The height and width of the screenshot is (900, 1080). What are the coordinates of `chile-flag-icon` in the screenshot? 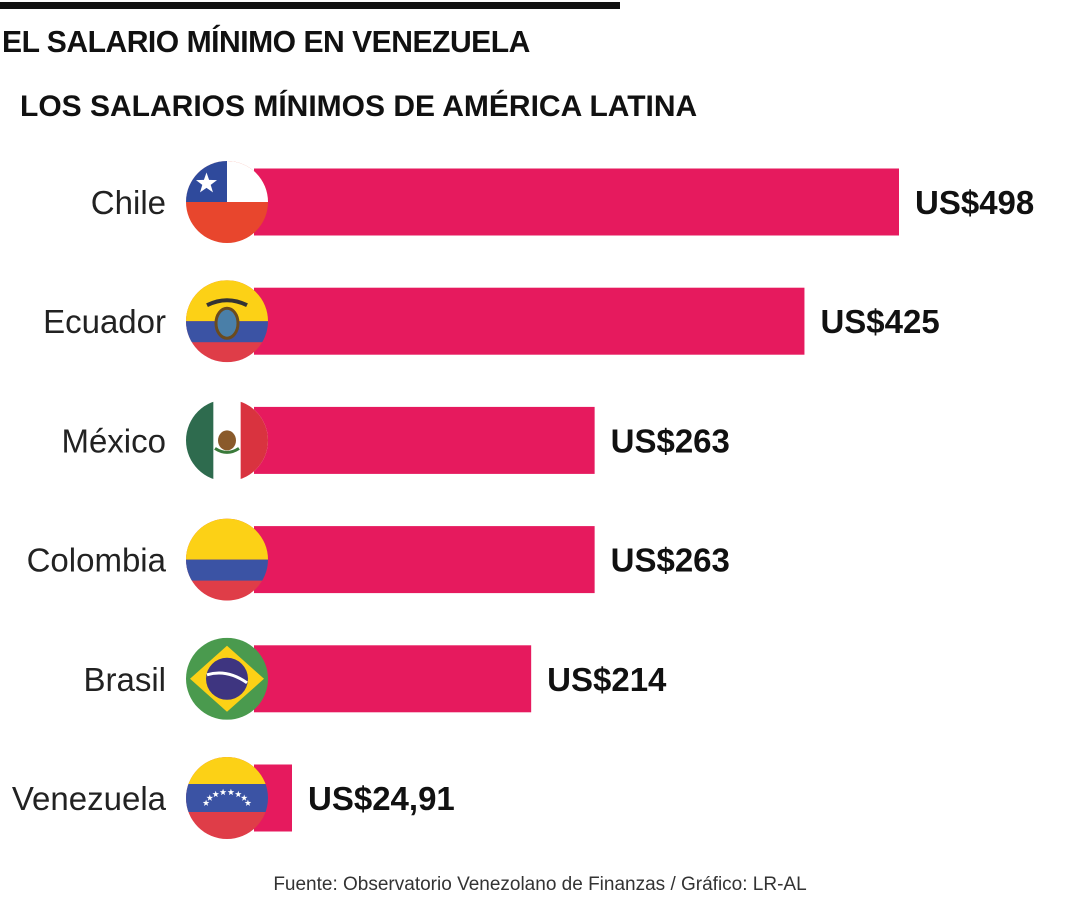 It's located at (227, 202).